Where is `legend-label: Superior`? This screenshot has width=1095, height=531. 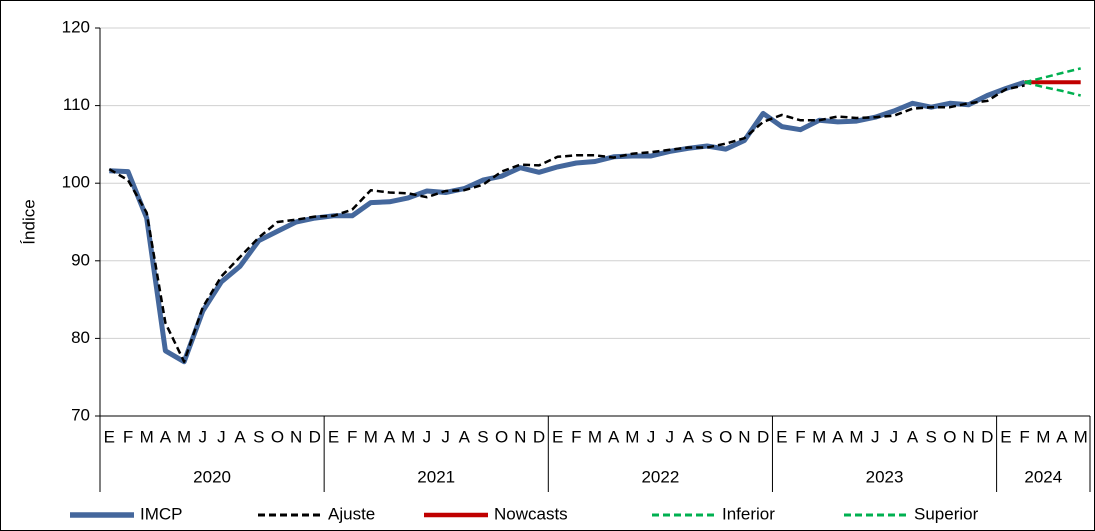 legend-label: Superior is located at coordinates (946, 513).